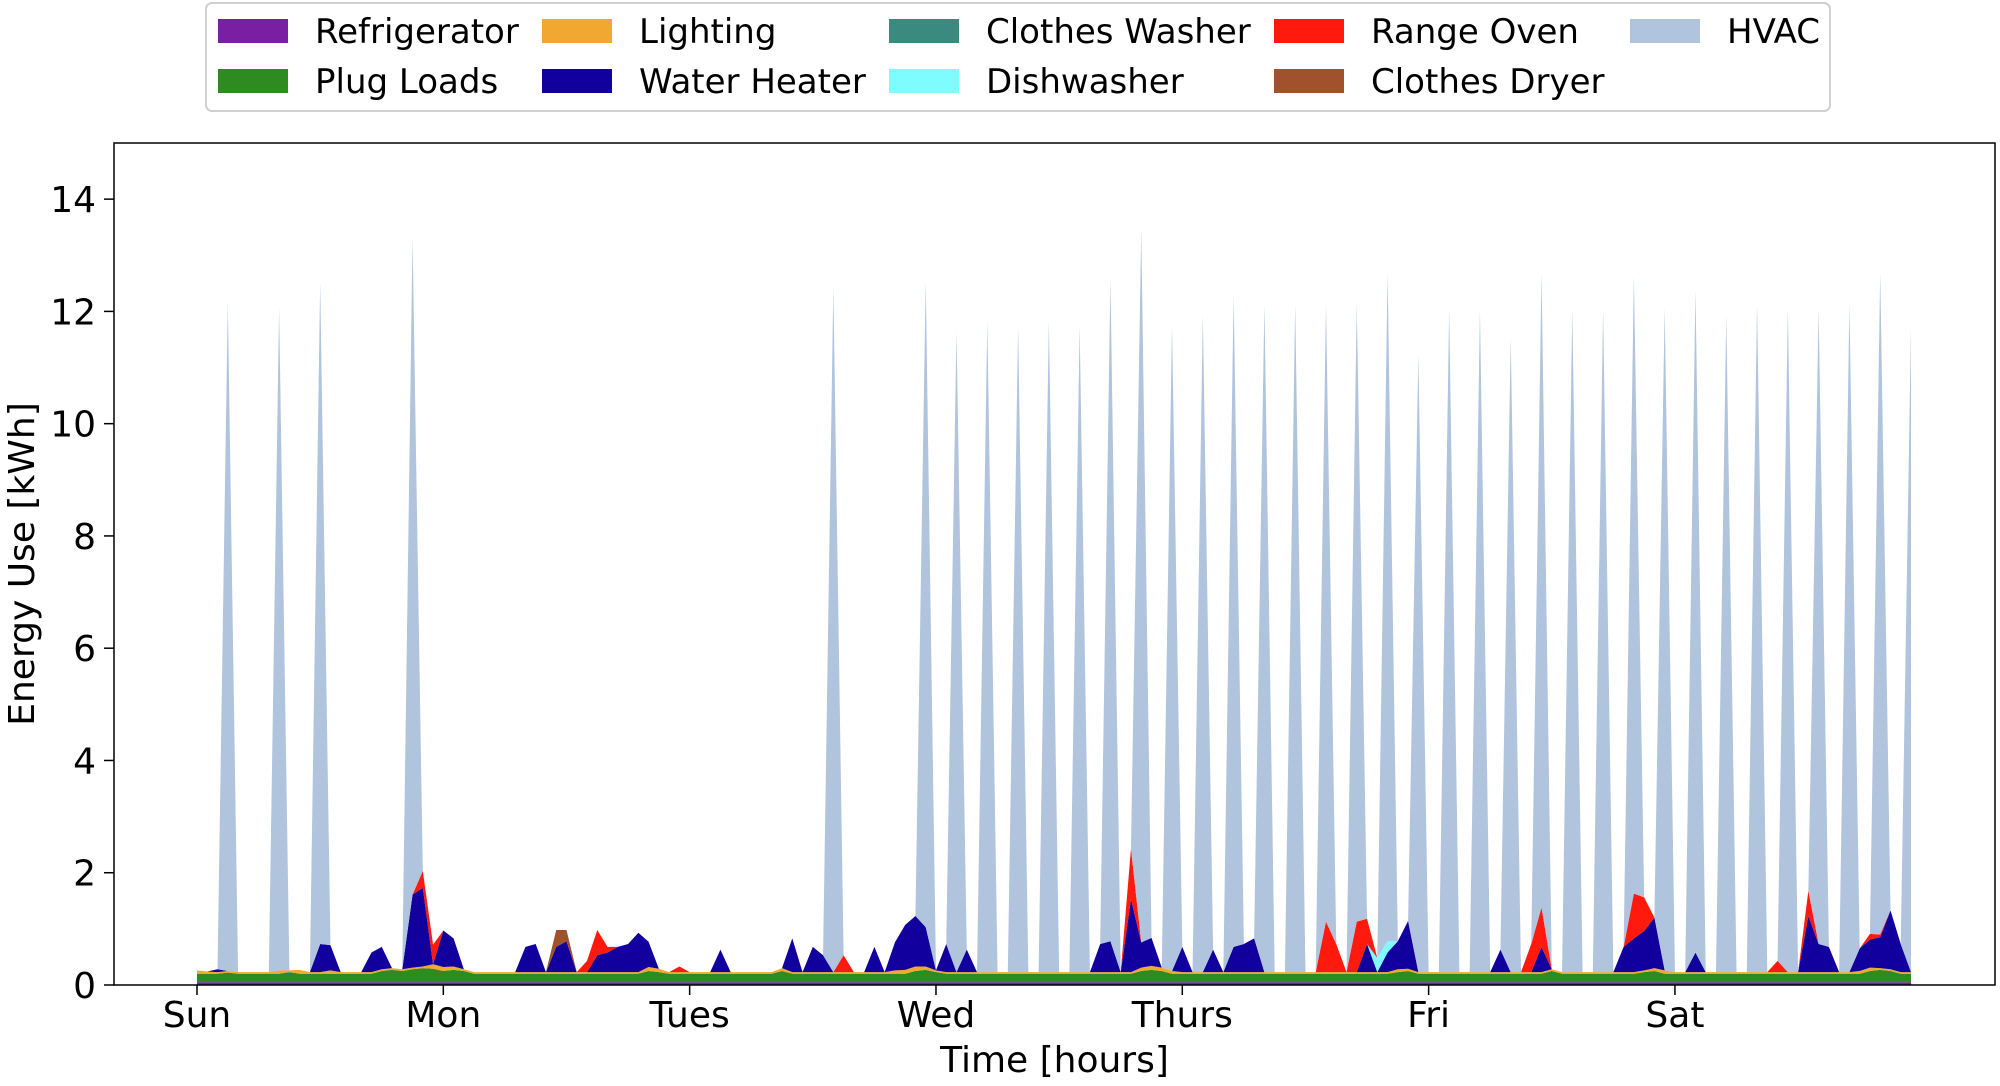 The height and width of the screenshot is (1086, 2000). Describe the element at coordinates (1309, 81) in the screenshot. I see `legend-swatch-clothes-dryer` at that location.